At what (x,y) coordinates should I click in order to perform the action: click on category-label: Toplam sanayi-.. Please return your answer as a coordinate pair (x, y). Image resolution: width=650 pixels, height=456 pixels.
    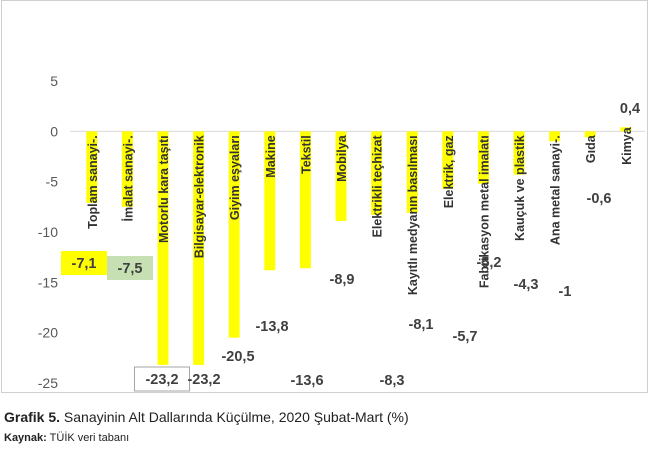
    Looking at the image, I should click on (93, 182).